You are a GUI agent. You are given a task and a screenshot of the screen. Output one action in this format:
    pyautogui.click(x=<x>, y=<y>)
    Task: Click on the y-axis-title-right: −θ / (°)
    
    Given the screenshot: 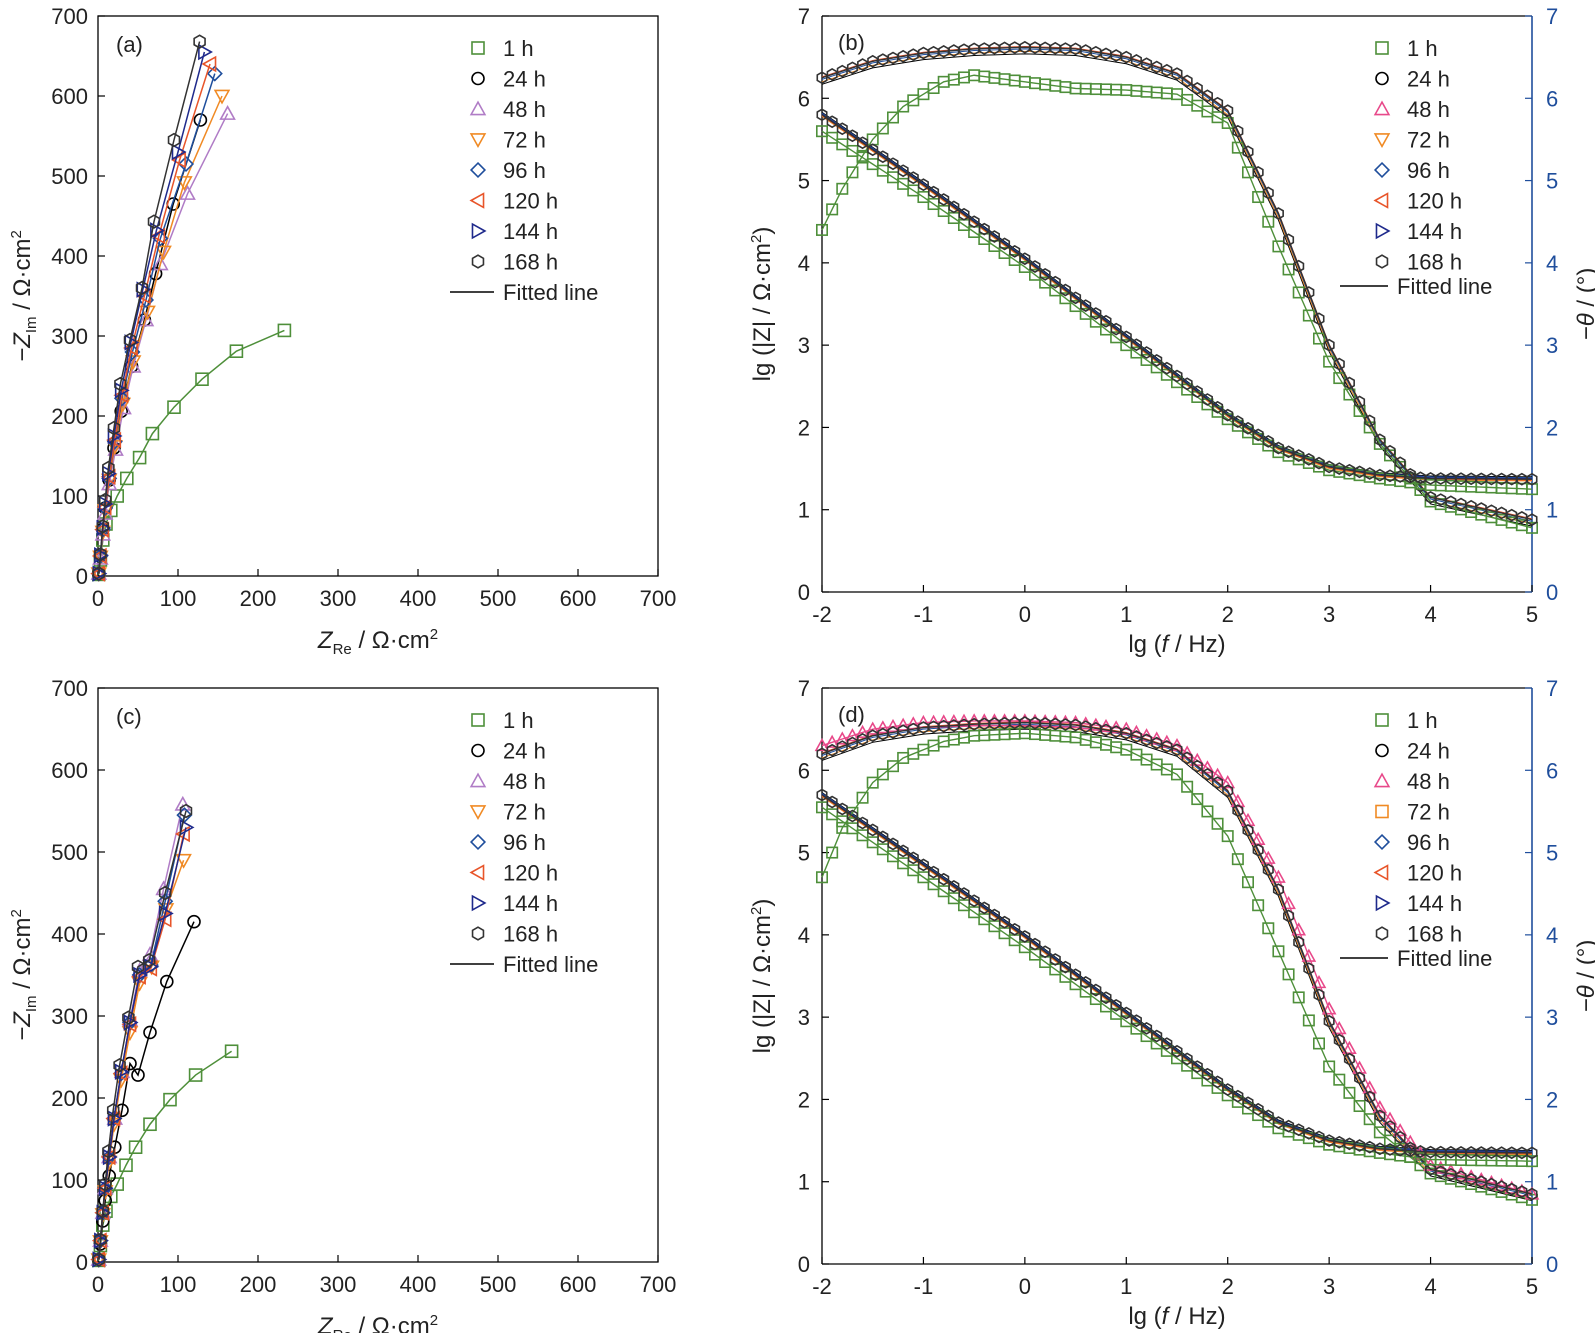 What is the action you would take?
    pyautogui.click(x=1584, y=976)
    